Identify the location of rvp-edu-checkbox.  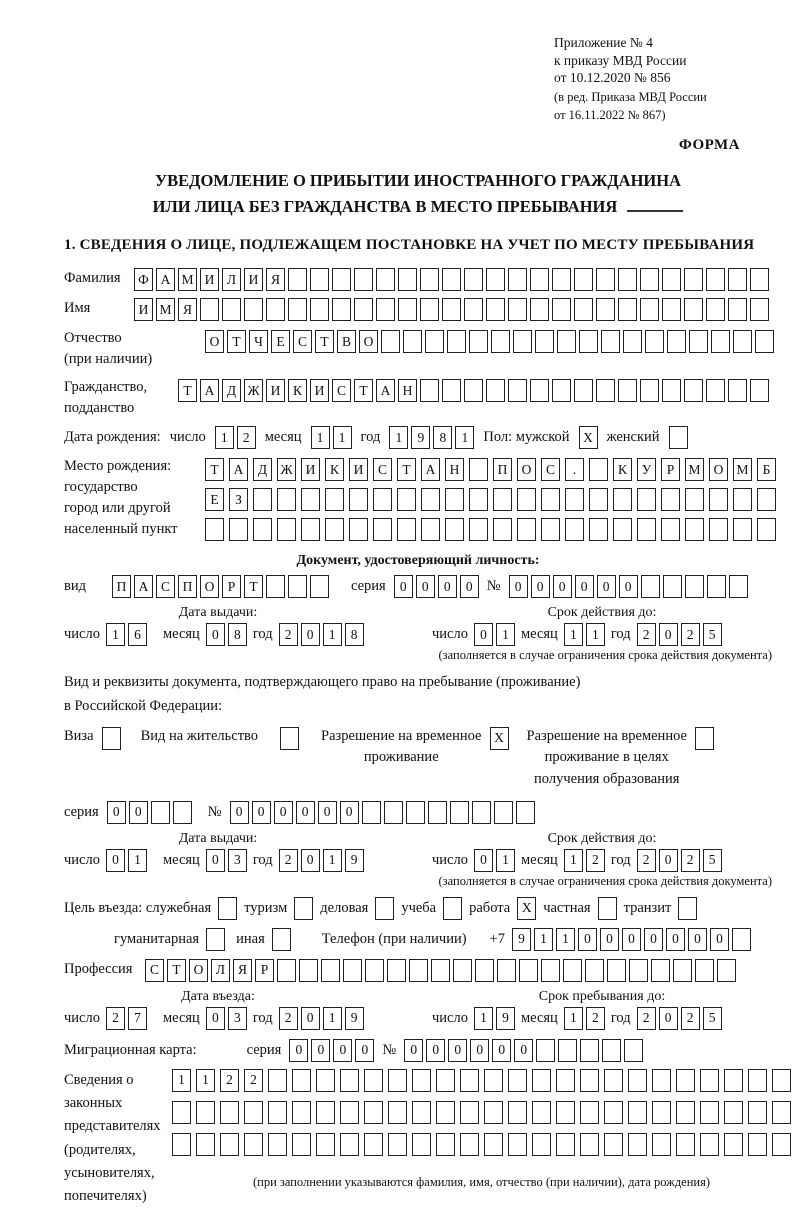
(704, 738).